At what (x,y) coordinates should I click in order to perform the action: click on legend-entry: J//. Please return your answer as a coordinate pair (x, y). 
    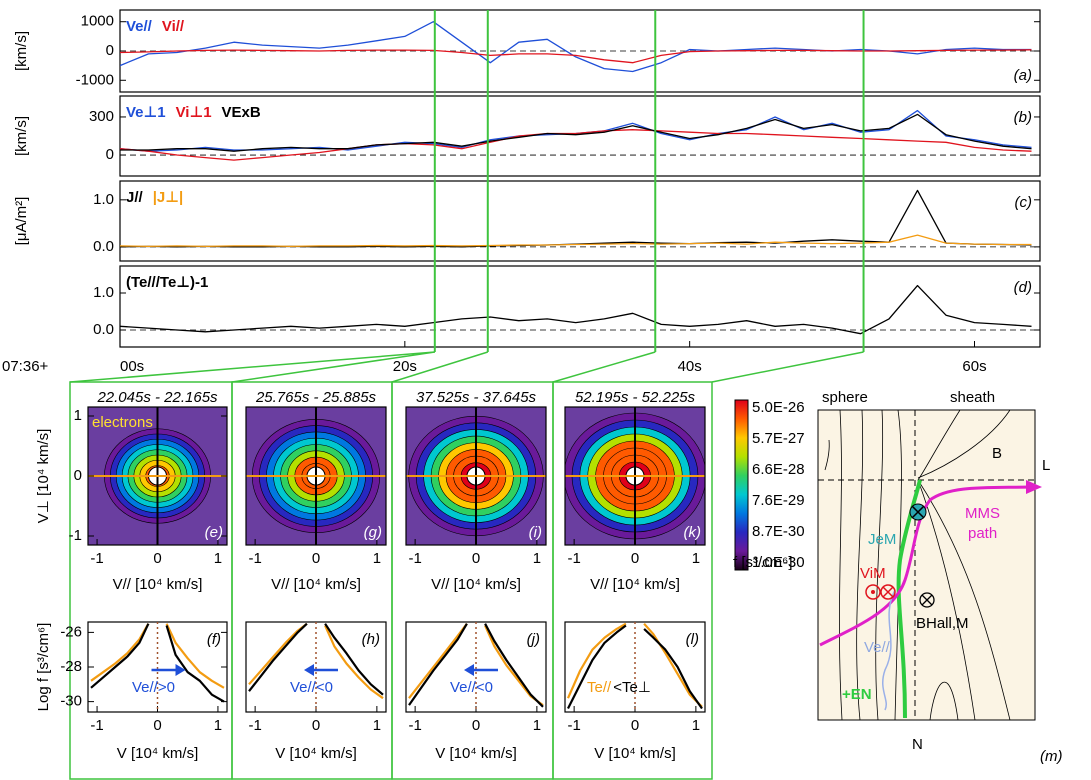
    Looking at the image, I should click on (135, 197).